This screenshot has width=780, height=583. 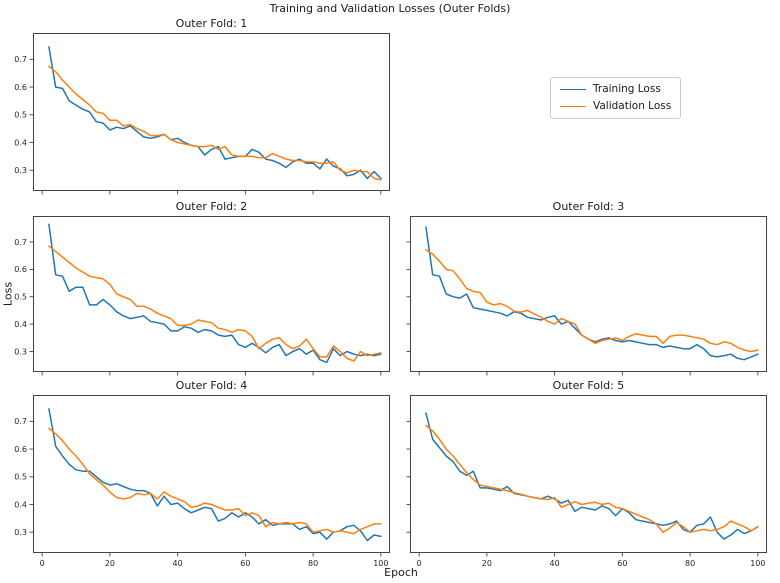 I want to click on legend-label-training-loss: Training Loss, so click(x=627, y=89).